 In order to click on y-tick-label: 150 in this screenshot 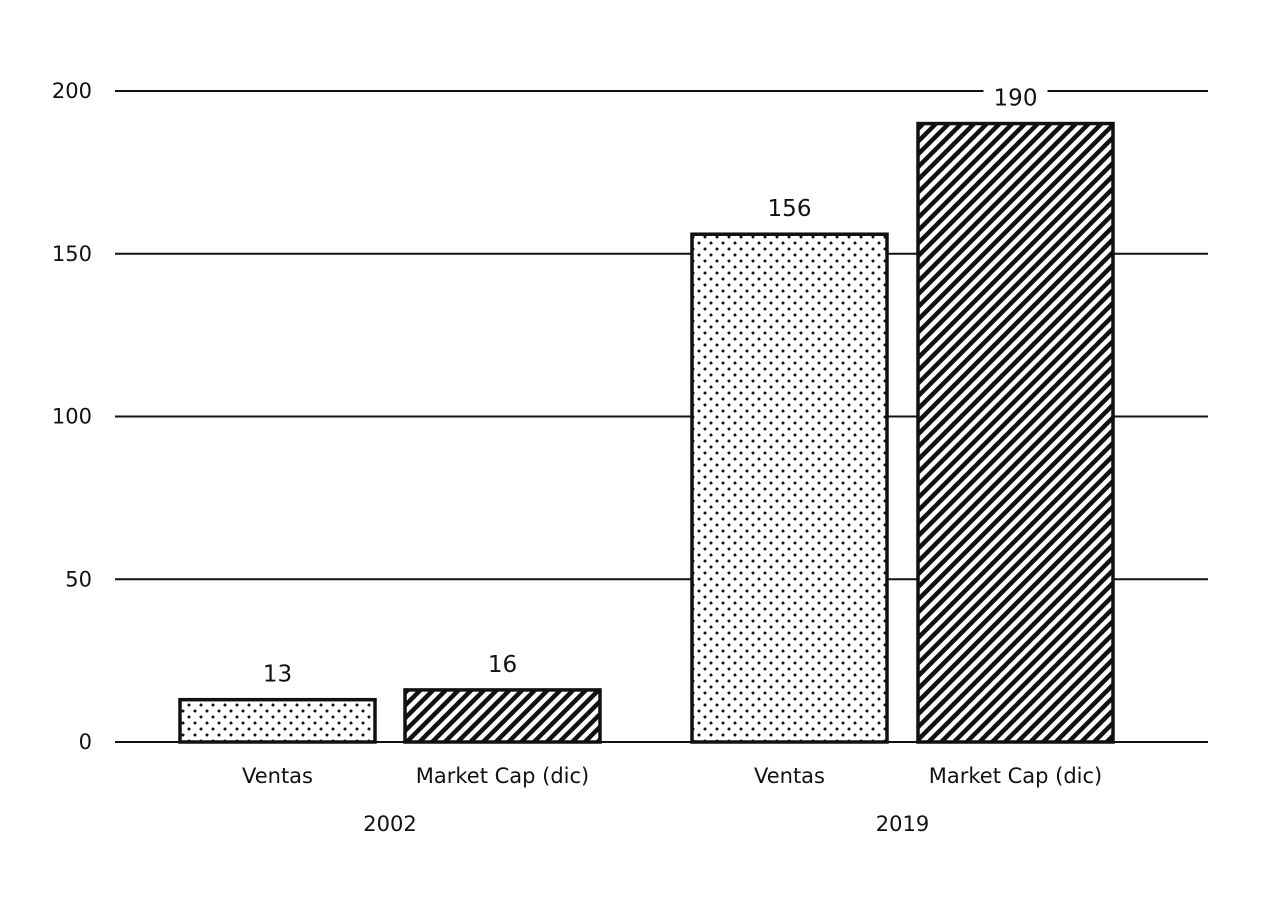, I will do `click(72, 254)`.